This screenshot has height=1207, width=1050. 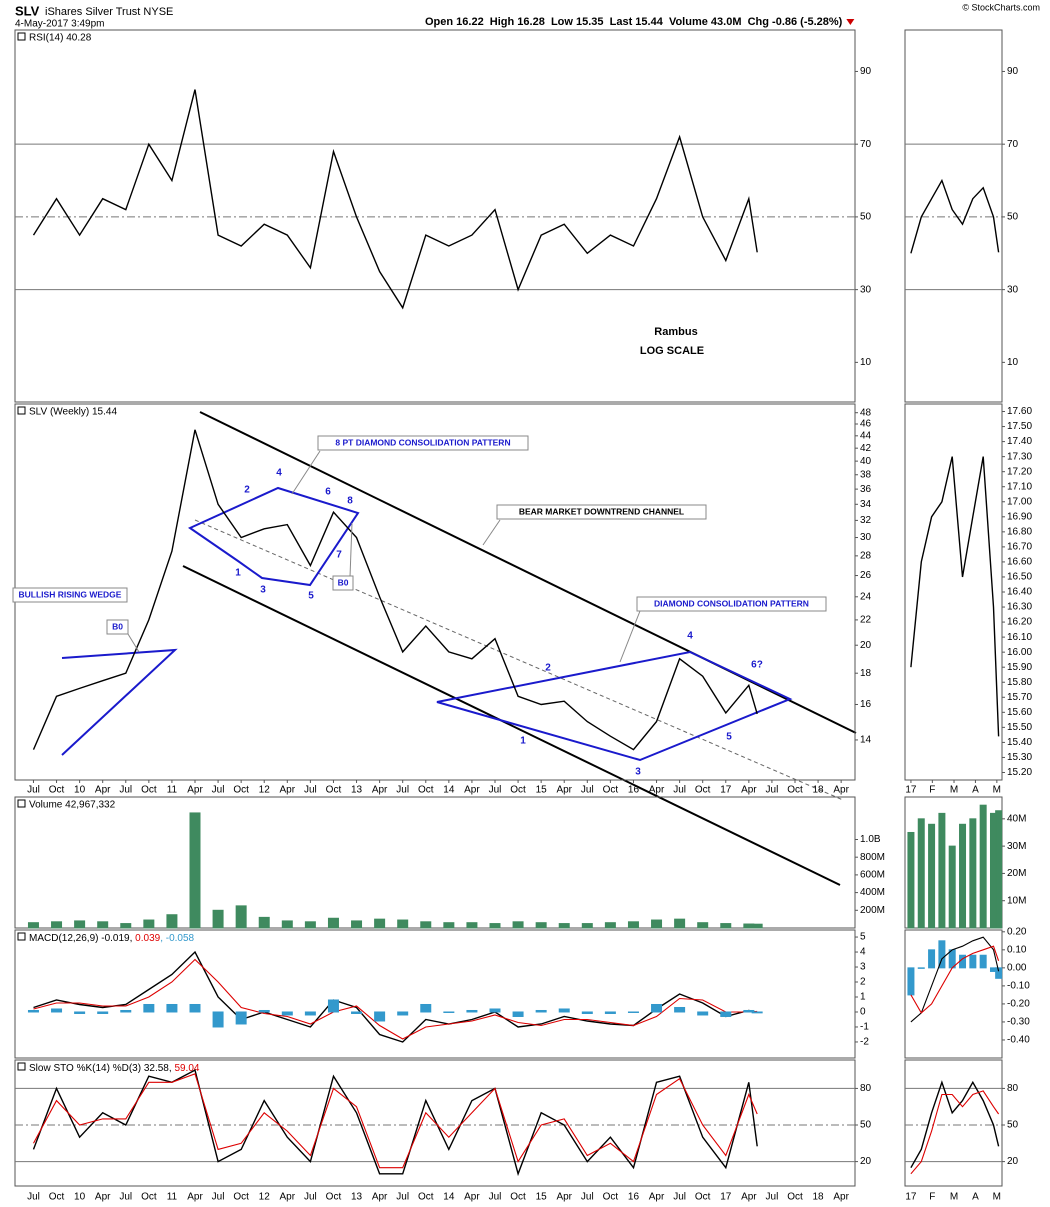 I want to click on x-tick-label: 17, so click(x=726, y=1197).